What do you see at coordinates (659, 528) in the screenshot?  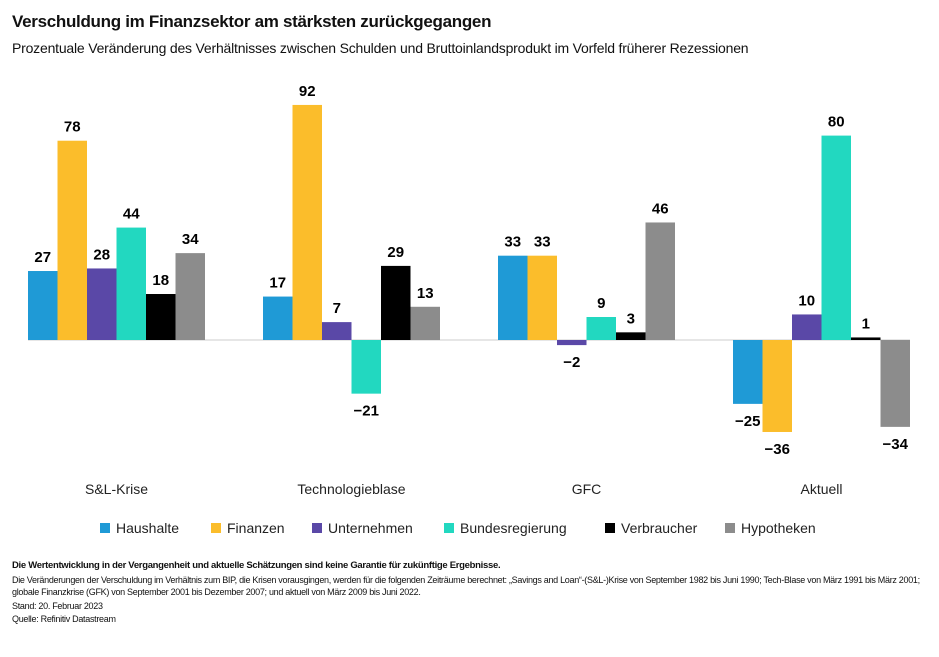 I see `legend-label: Verbraucher` at bounding box center [659, 528].